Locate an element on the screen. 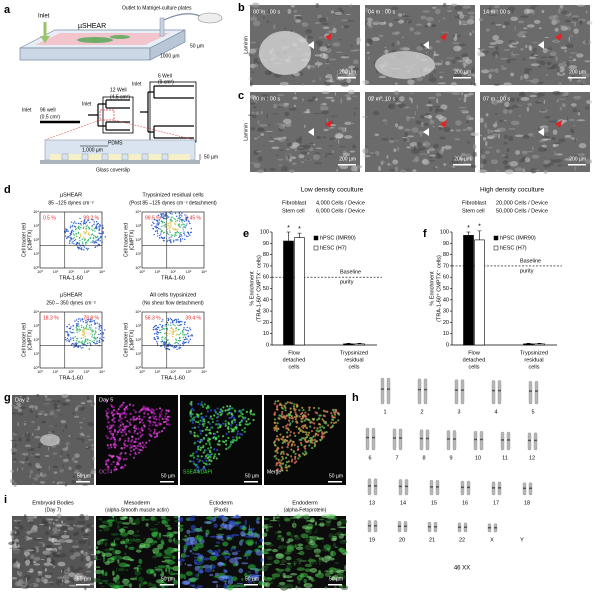  chromosome-label: 16 is located at coordinates (465, 503).